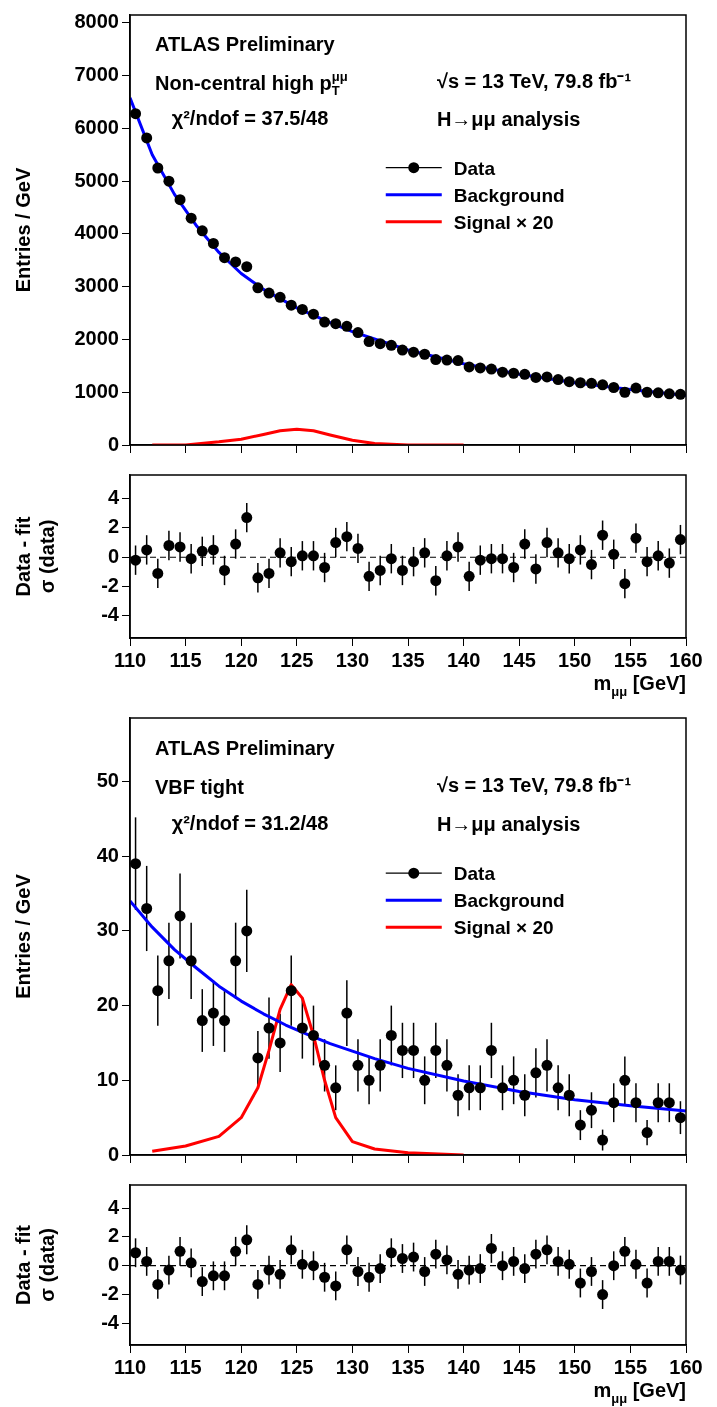 The height and width of the screenshot is (1407, 717). I want to click on y-tick-label: 6000, so click(96, 126).